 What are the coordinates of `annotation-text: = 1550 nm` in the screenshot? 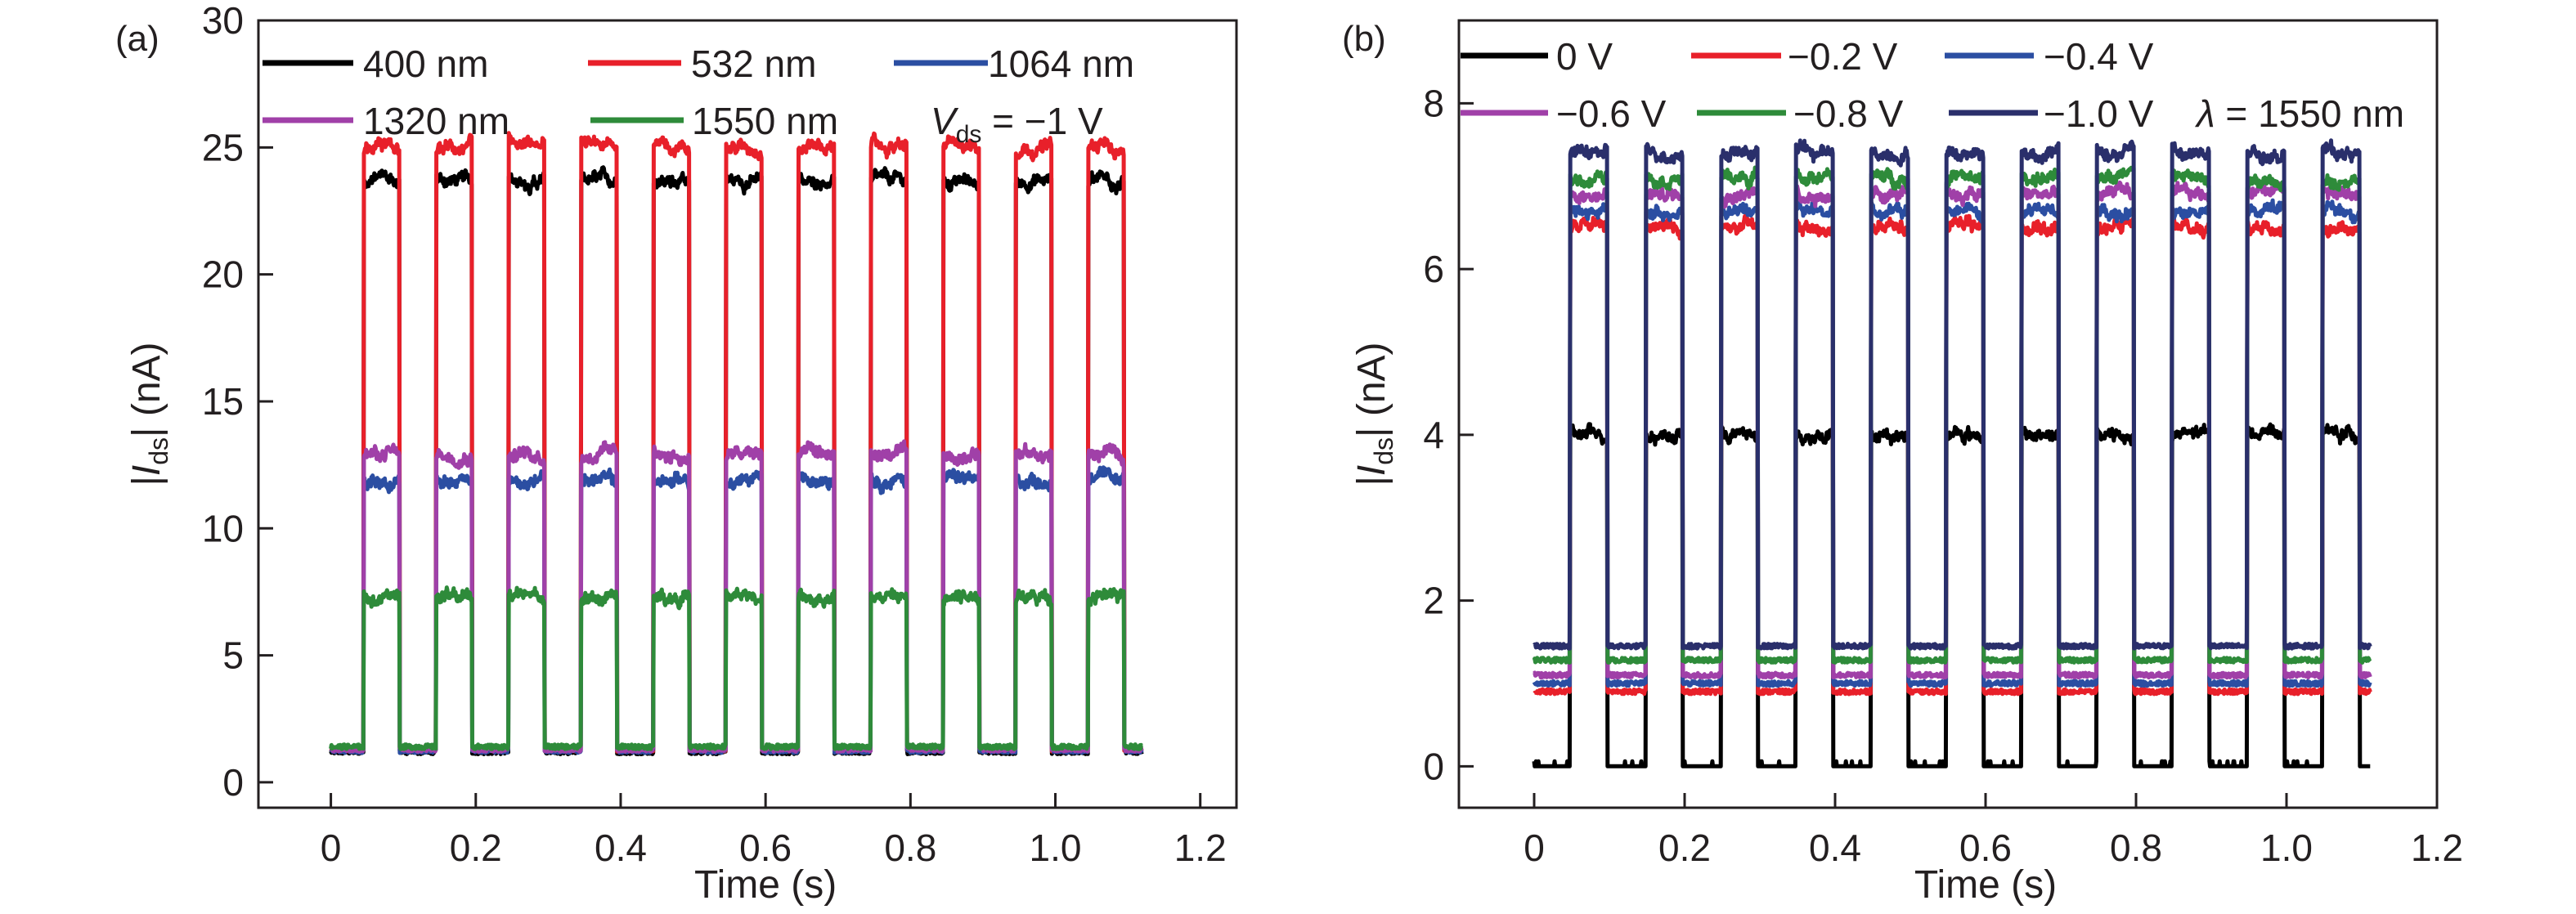 It's located at (2309, 113).